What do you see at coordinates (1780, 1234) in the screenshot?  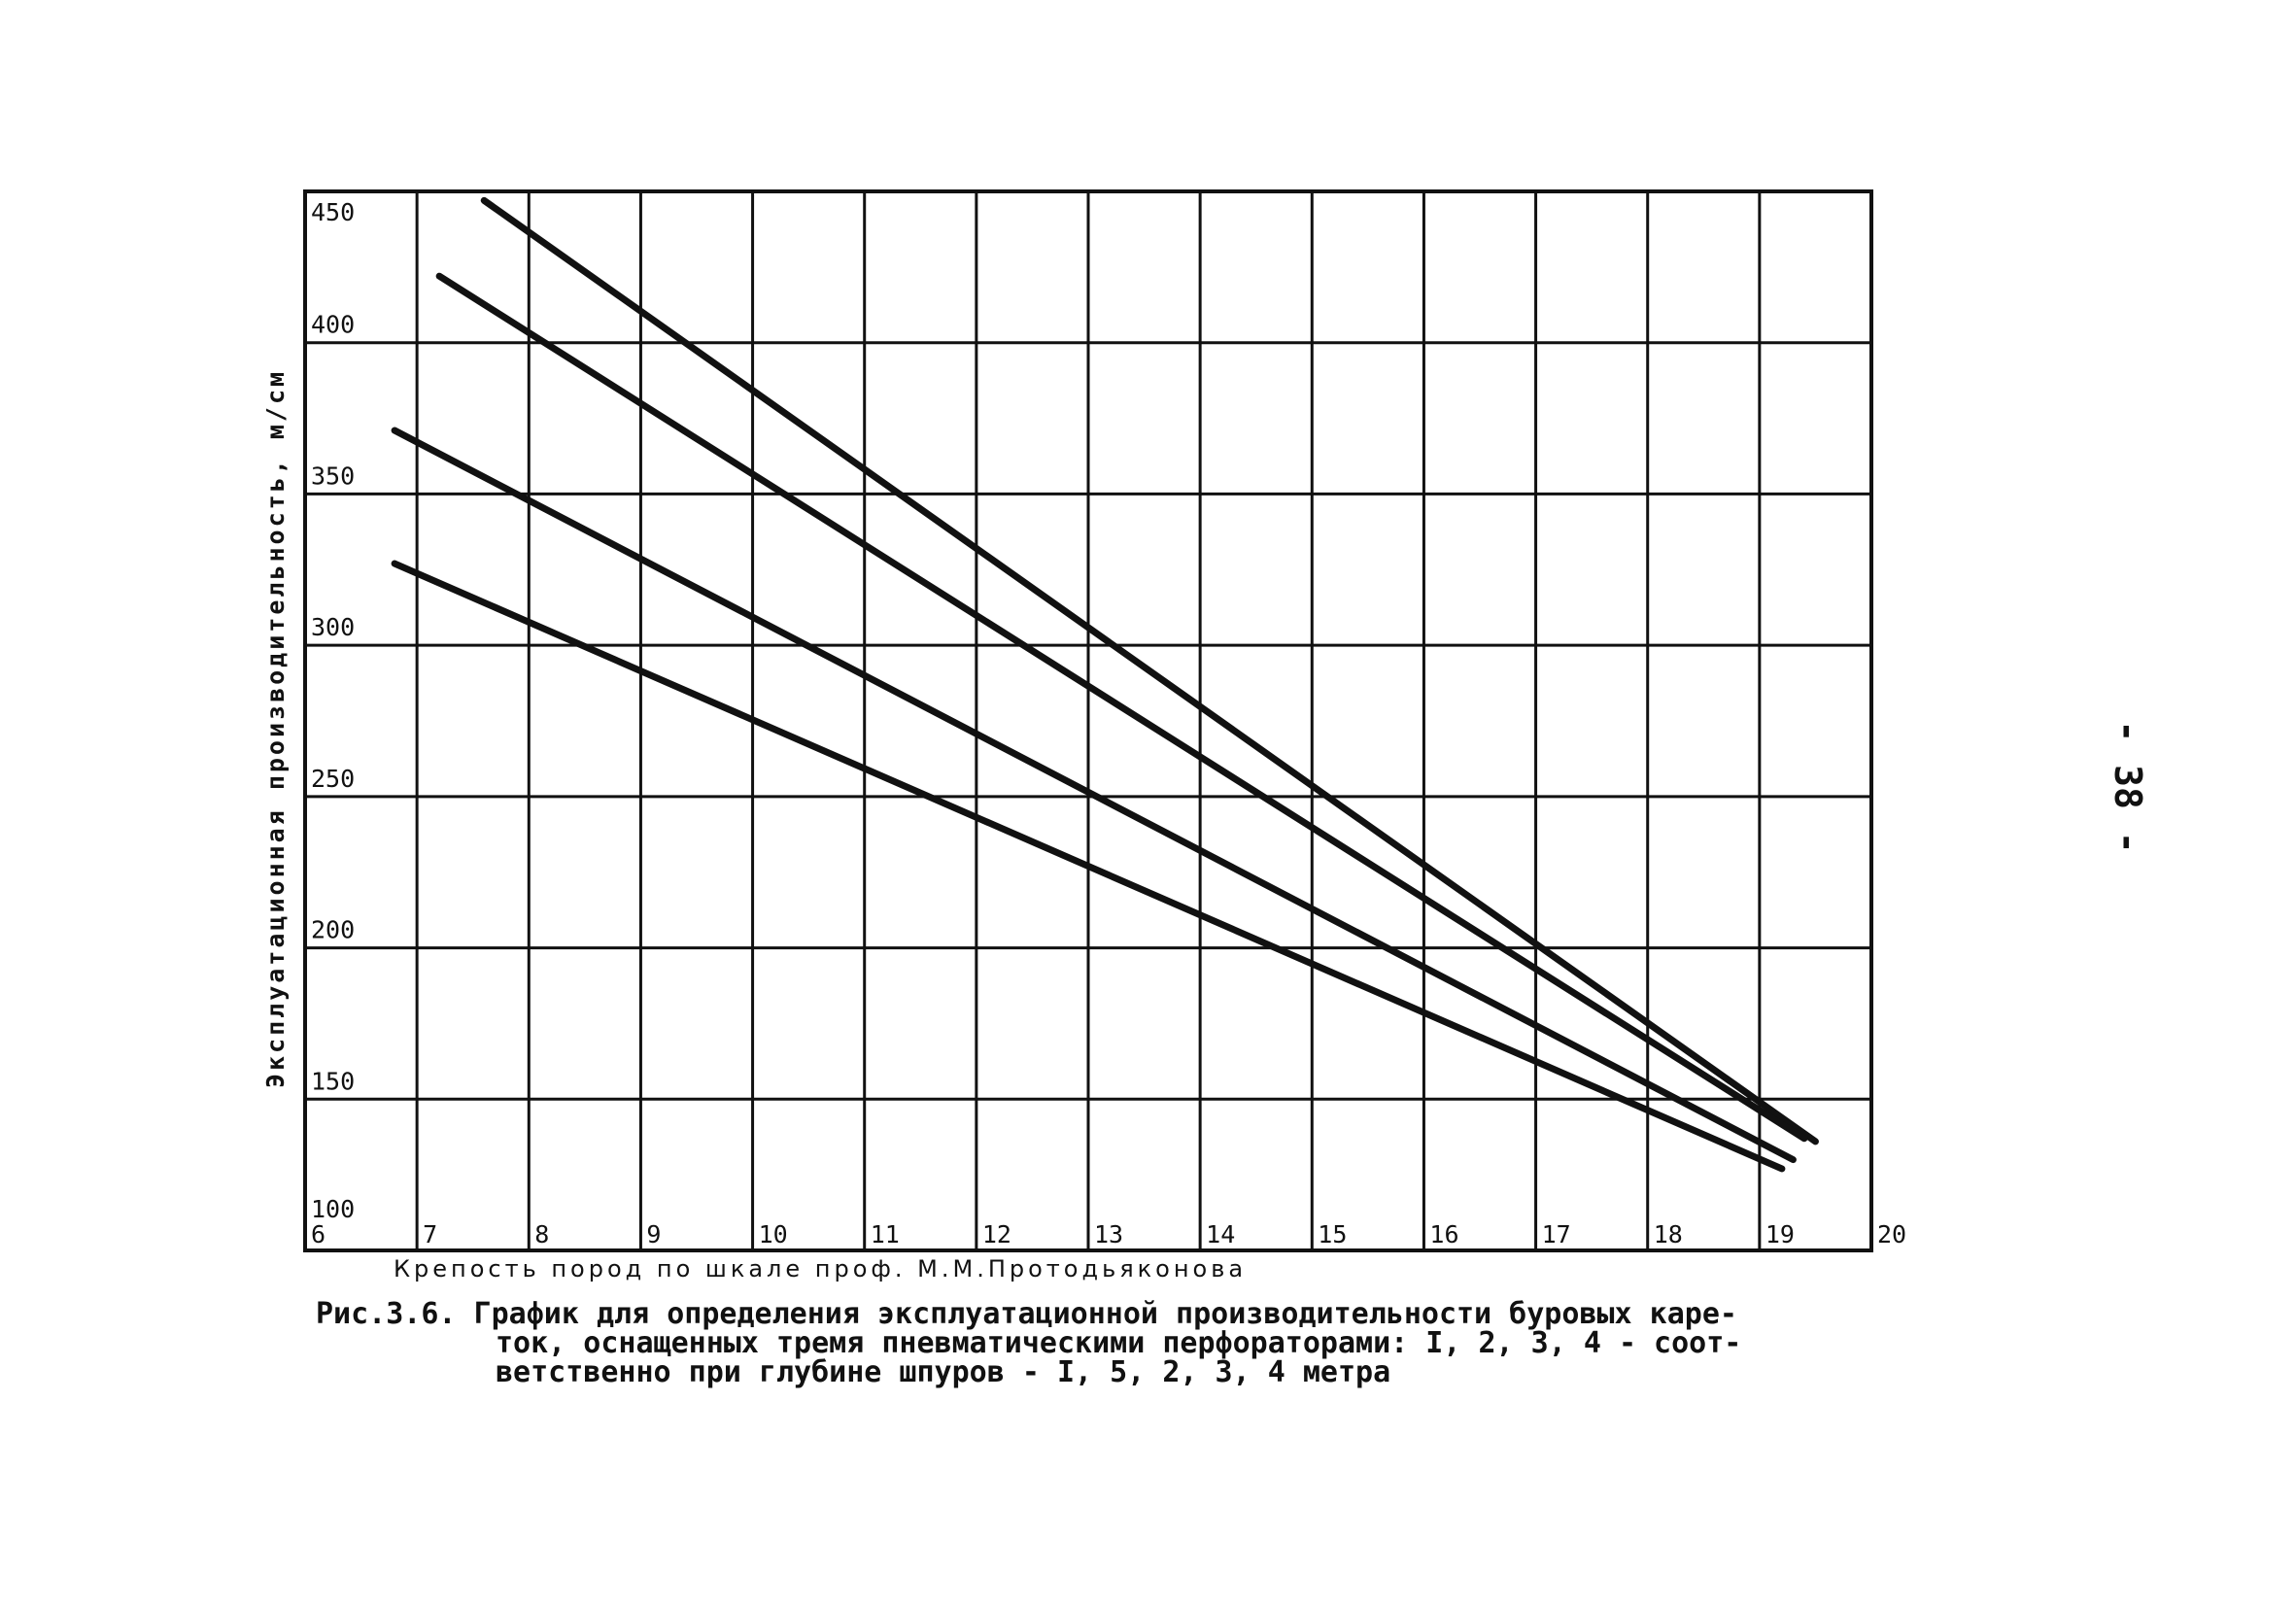 I see `x-tick-label: 19` at bounding box center [1780, 1234].